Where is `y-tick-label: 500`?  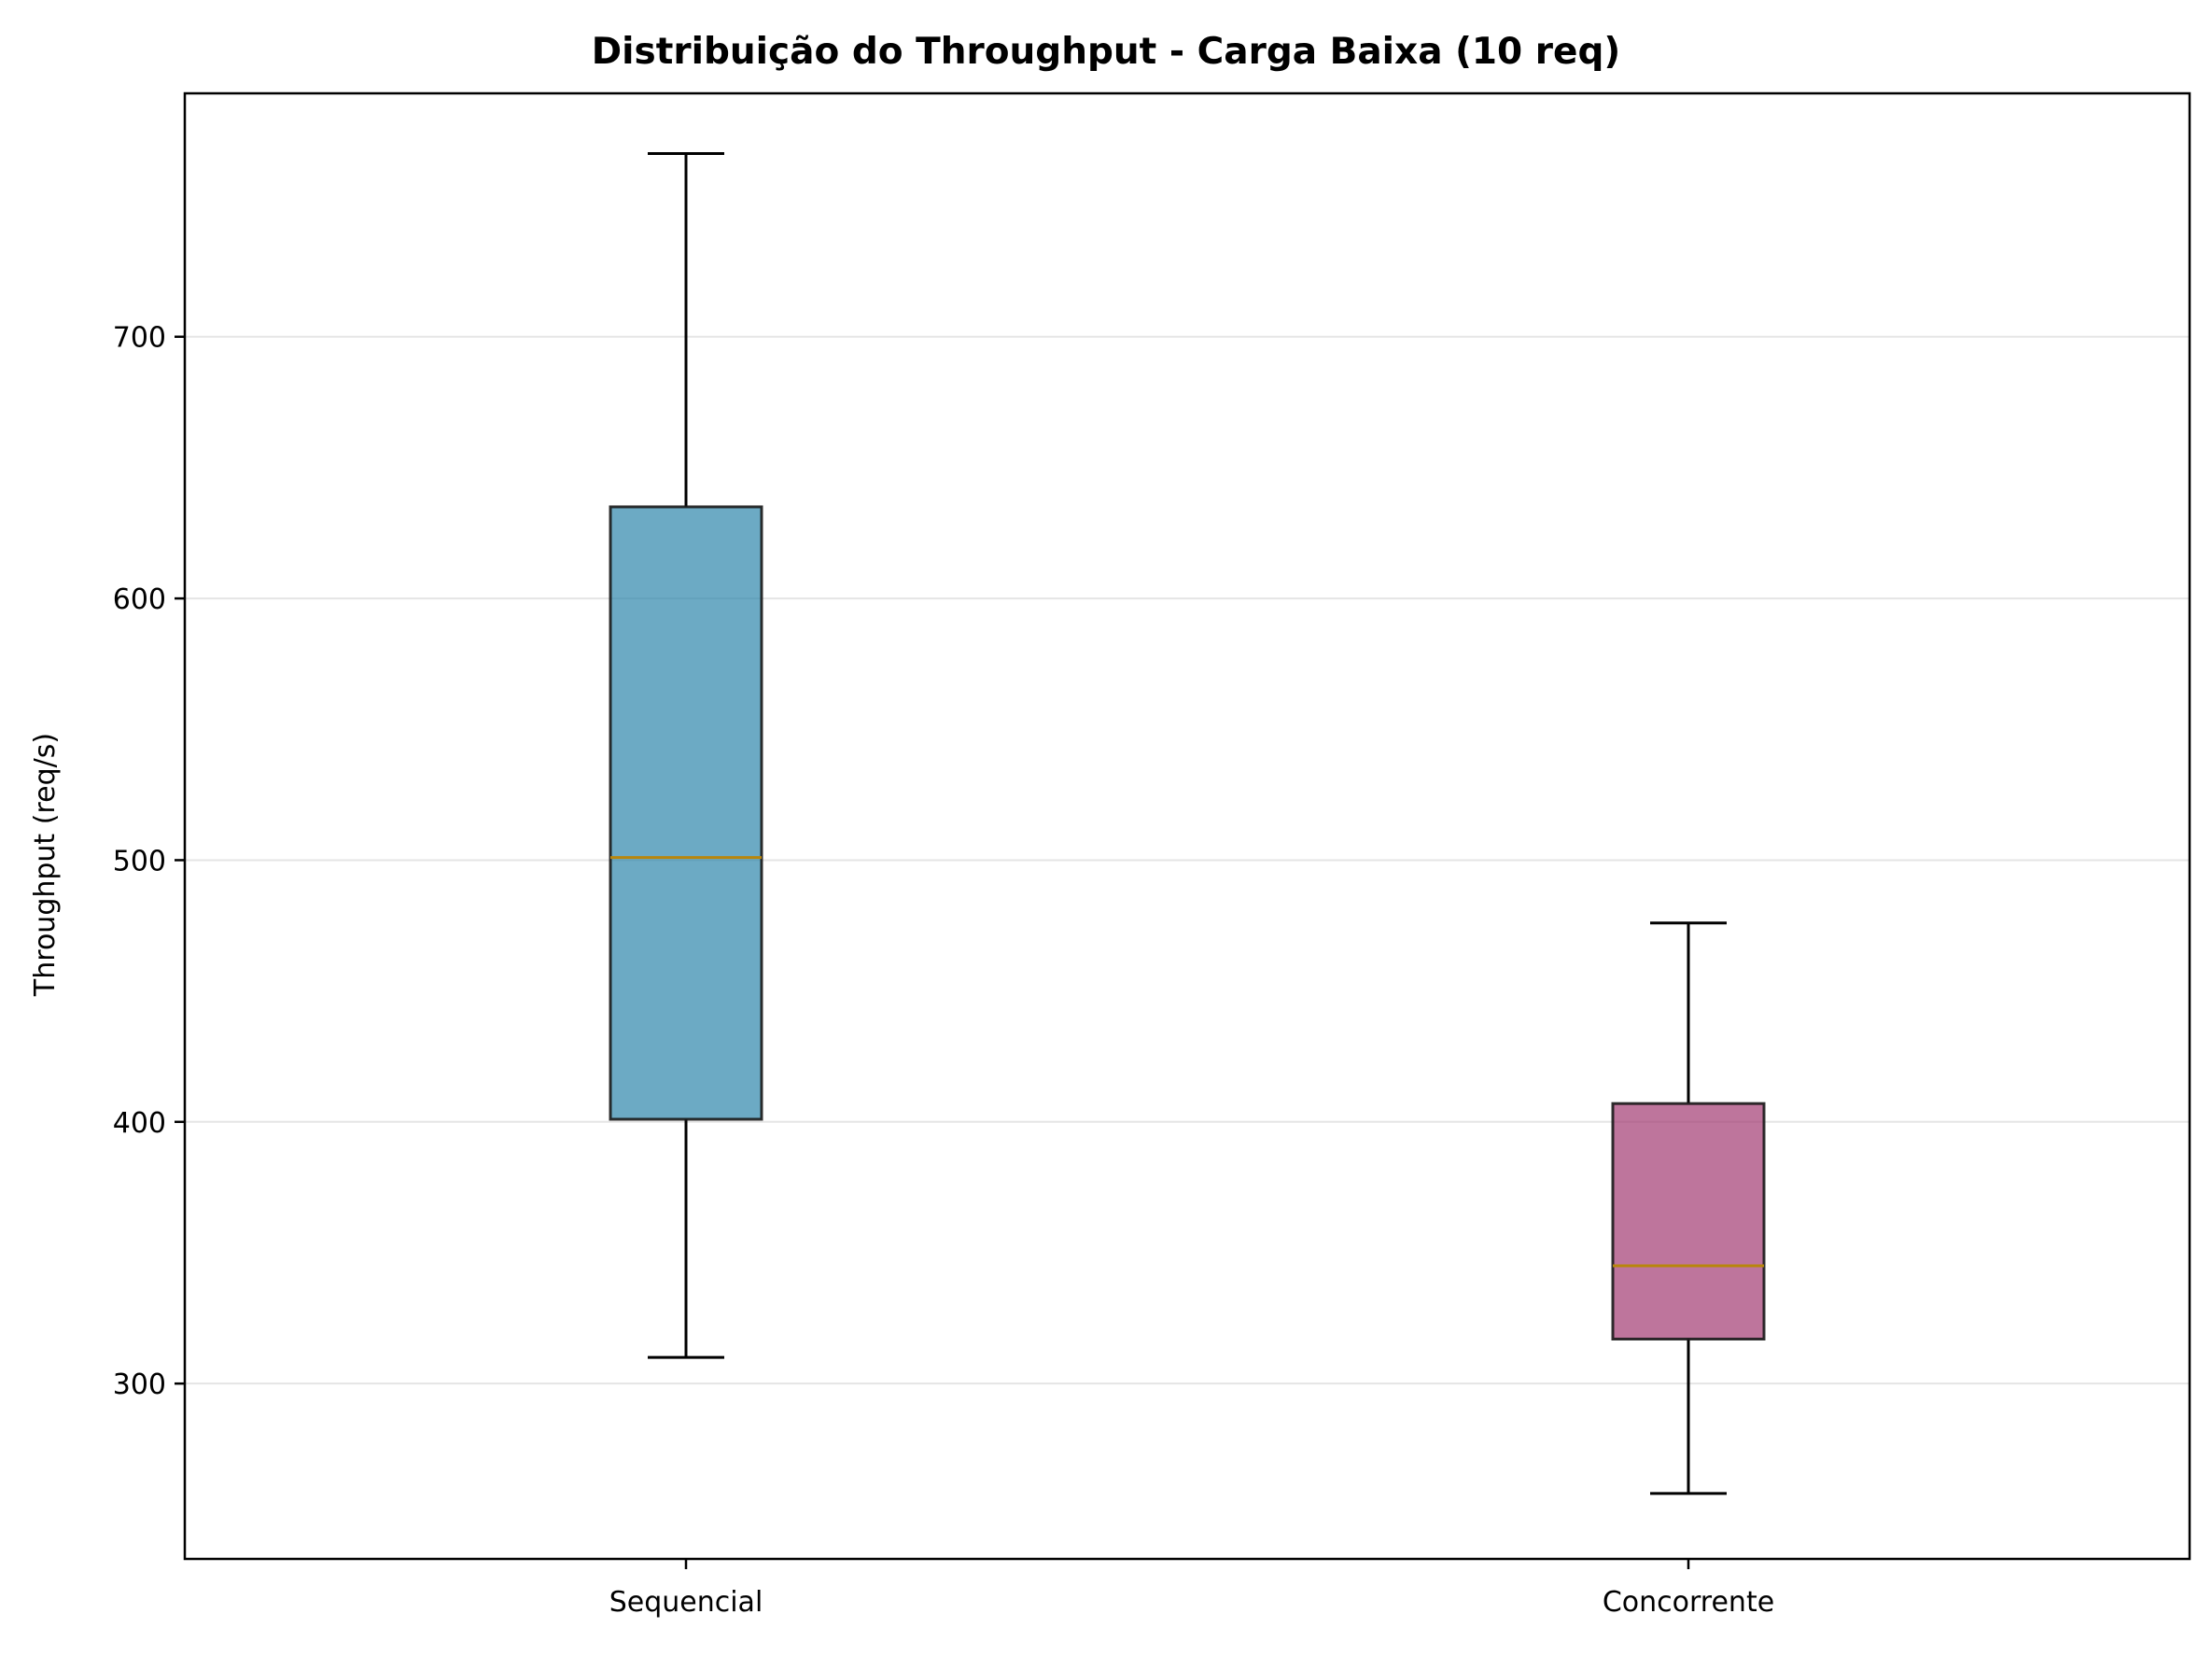 y-tick-label: 500 is located at coordinates (139, 861).